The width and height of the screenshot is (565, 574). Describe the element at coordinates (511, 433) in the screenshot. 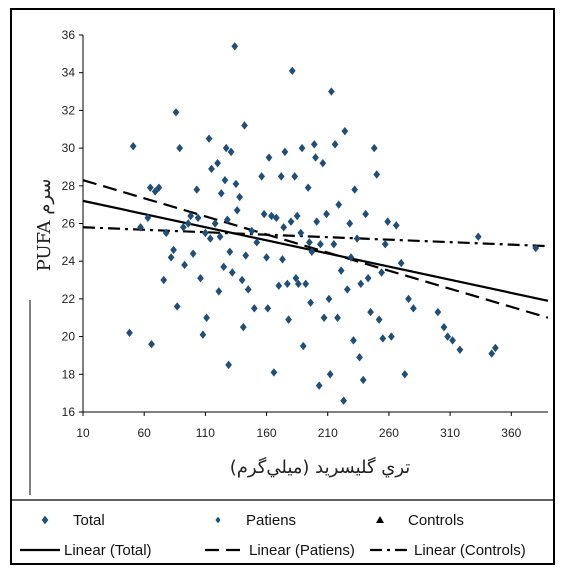

I see `x-tick-label: 360` at that location.